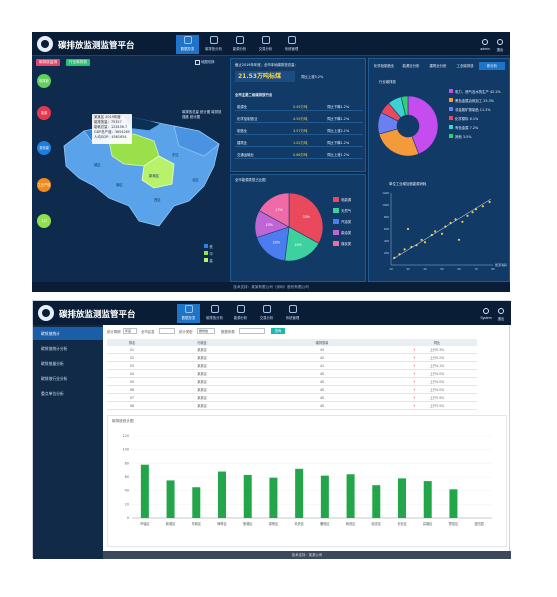 Image resolution: width=557 pixels, height=597 pixels. Describe the element at coordinates (444, 231) in the screenshot. I see `scatter-chart: 20 30 40 50 60 70 80 200 400 600 800 1000 1200 能源消耗` at that location.